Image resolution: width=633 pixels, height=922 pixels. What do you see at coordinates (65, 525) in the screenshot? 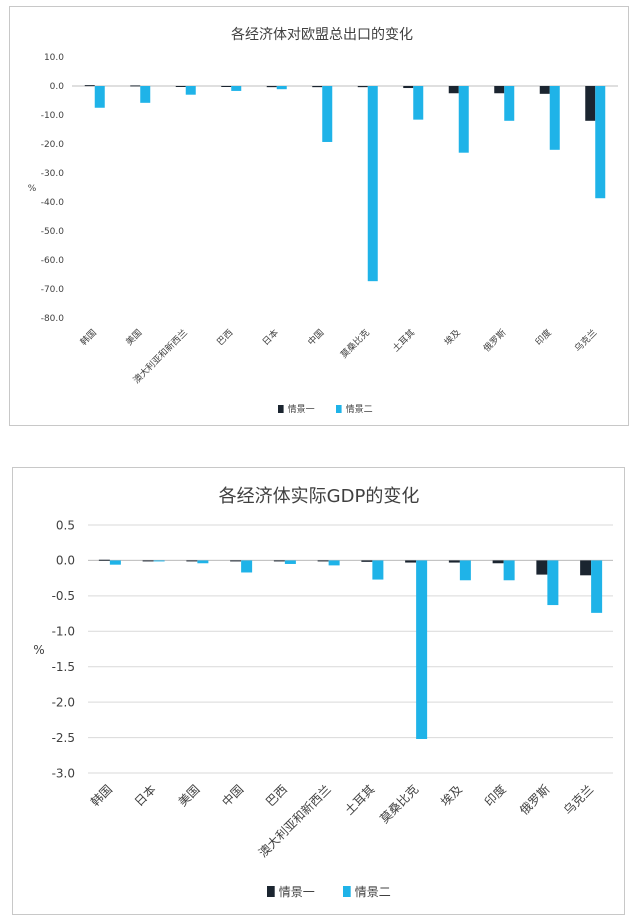
I see `y-tick-label: 0.5` at bounding box center [65, 525].